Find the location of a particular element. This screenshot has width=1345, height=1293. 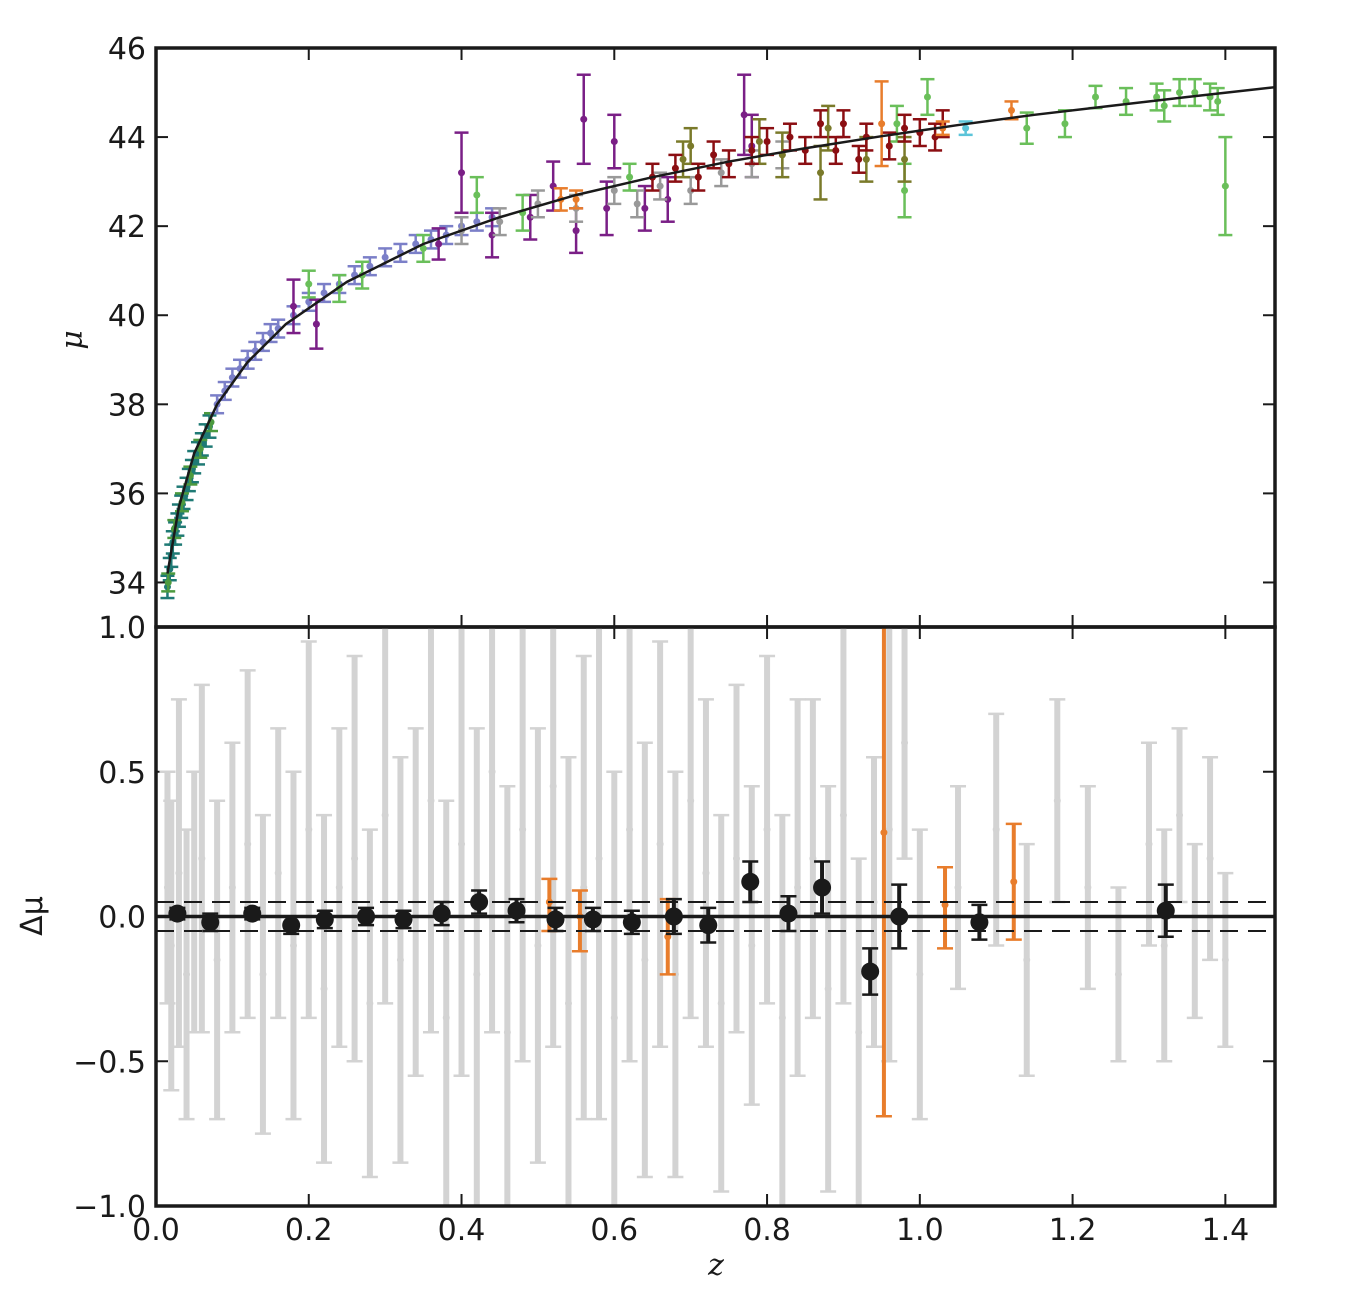

top-y-tick-label: 38 is located at coordinates (127, 405).